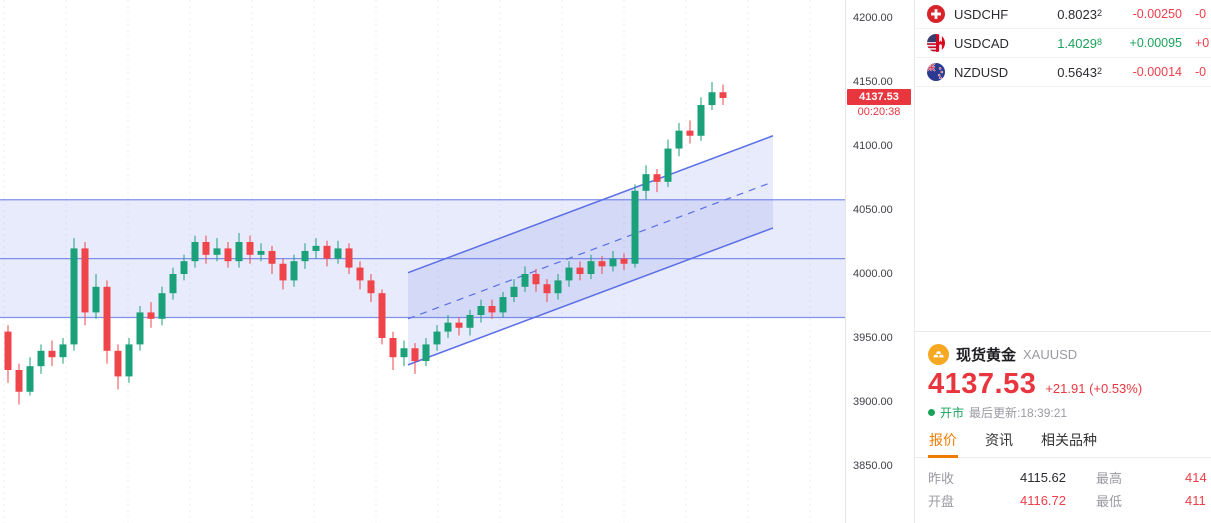  I want to click on market-status: 开市, so click(952, 413).